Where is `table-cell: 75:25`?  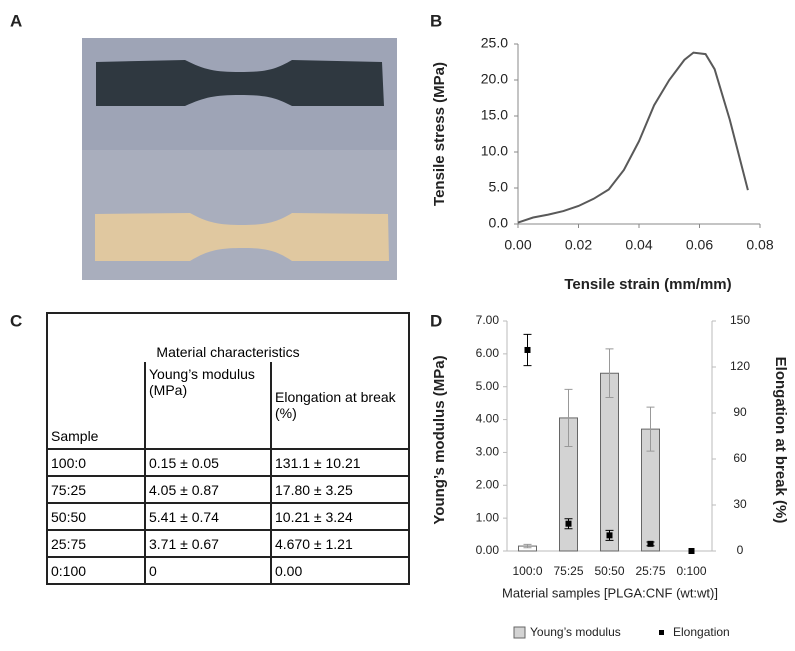 table-cell: 75:25 is located at coordinates (96, 489).